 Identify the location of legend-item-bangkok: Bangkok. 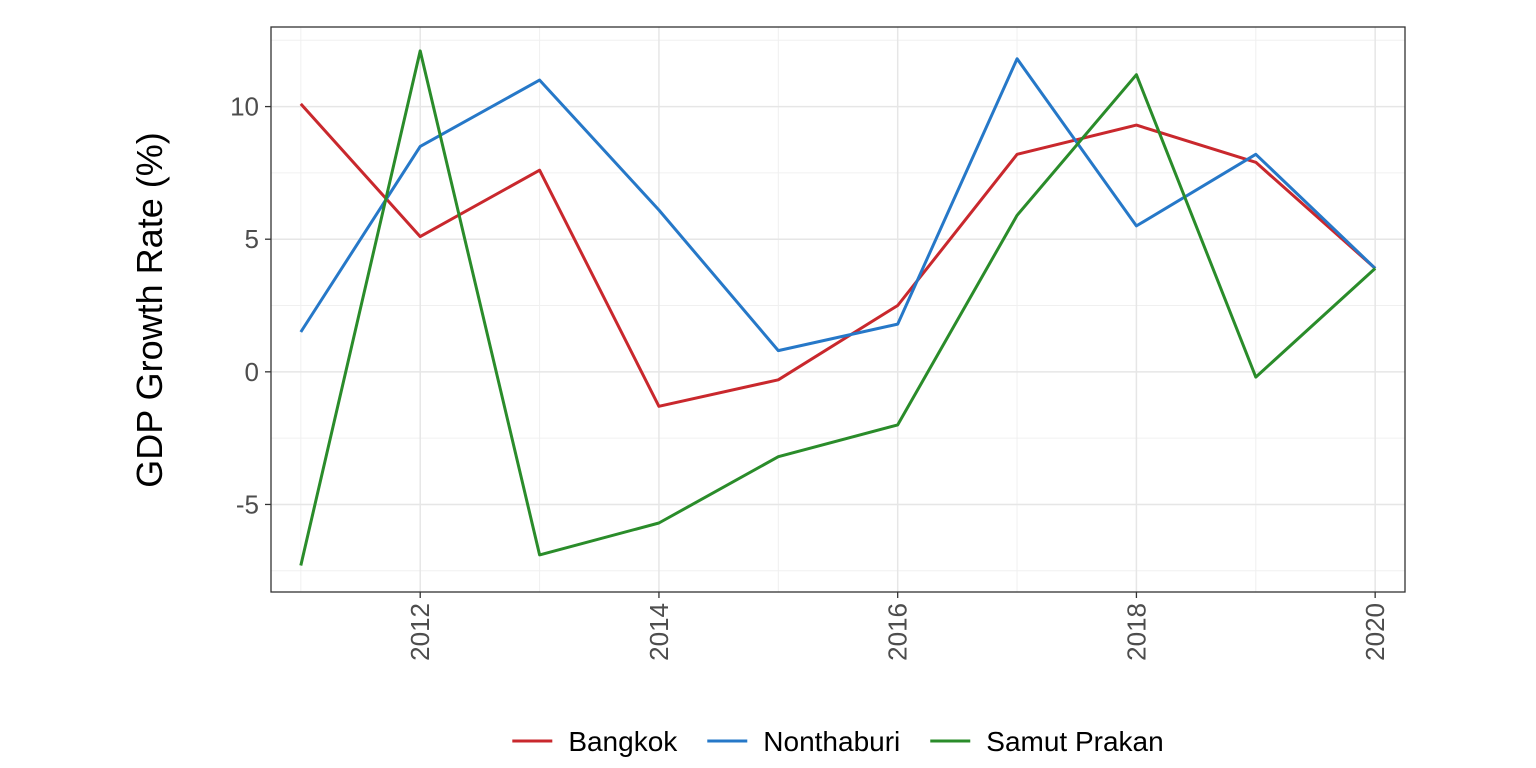
(595, 741).